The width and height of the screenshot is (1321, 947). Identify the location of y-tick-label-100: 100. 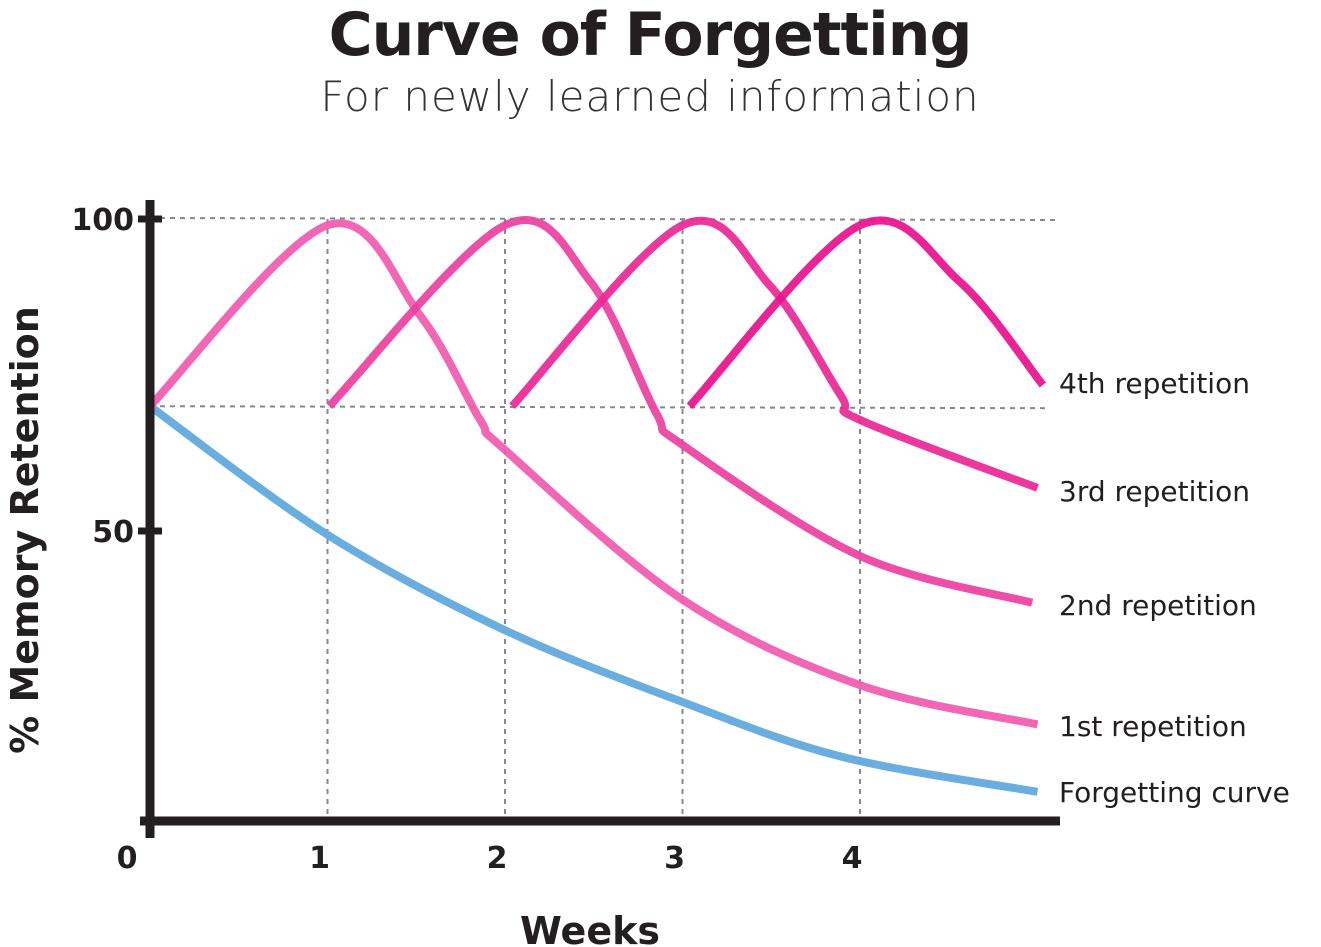
(102, 220).